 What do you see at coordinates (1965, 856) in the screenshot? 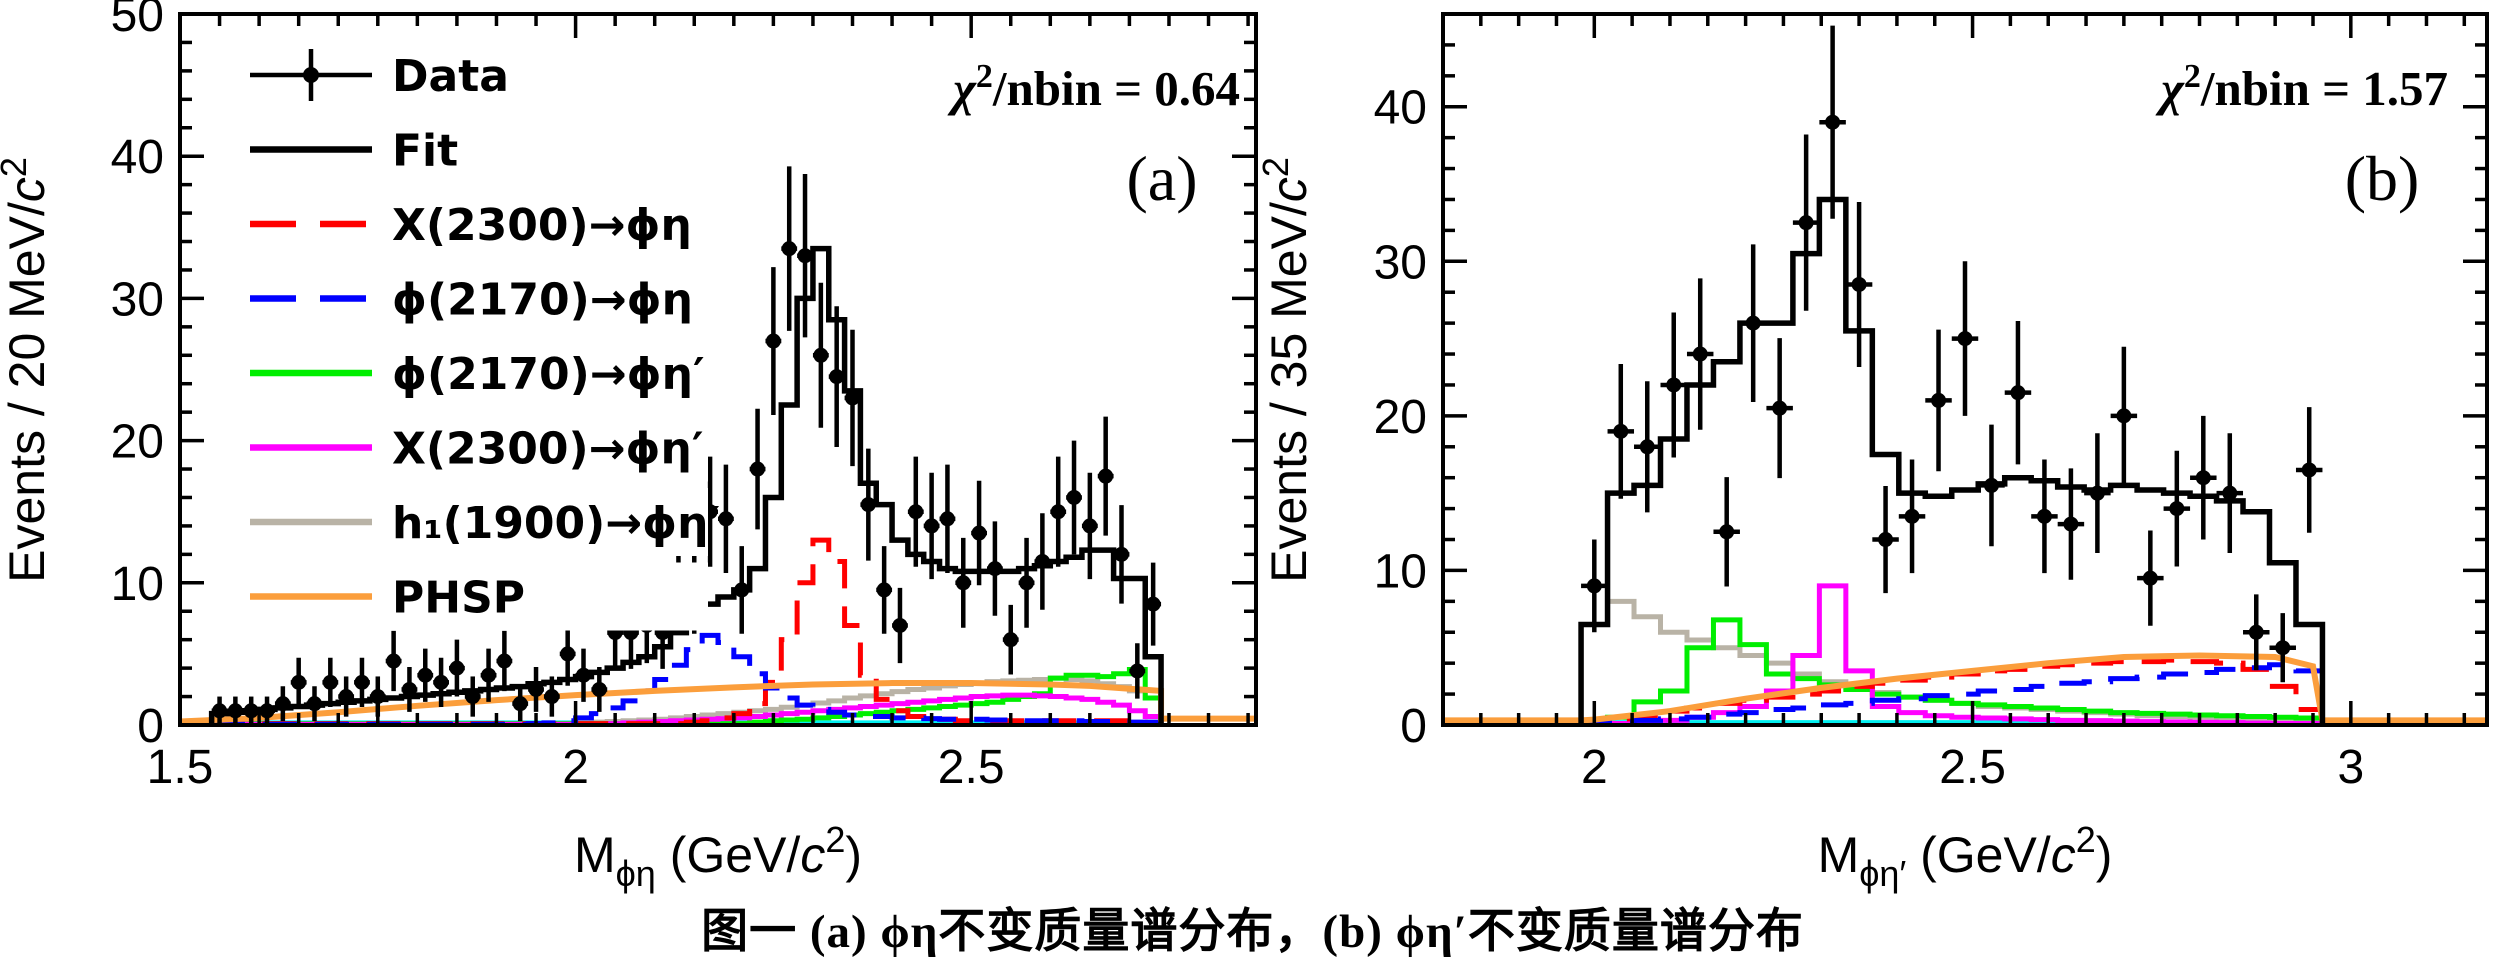
I see `panel-b-x-axis-title: Mϕη′ (GeV/c2)` at bounding box center [1965, 856].